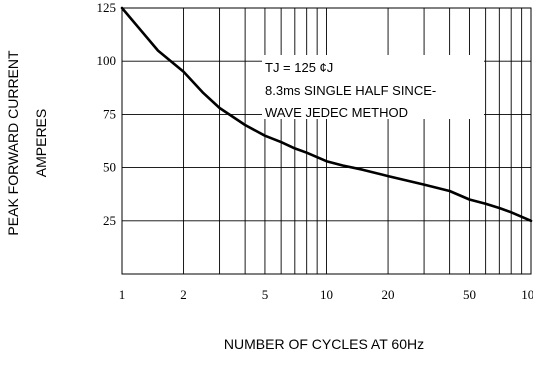 The width and height of the screenshot is (533, 365). Describe the element at coordinates (109, 113) in the screenshot. I see `y-tick-label: 75` at that location.